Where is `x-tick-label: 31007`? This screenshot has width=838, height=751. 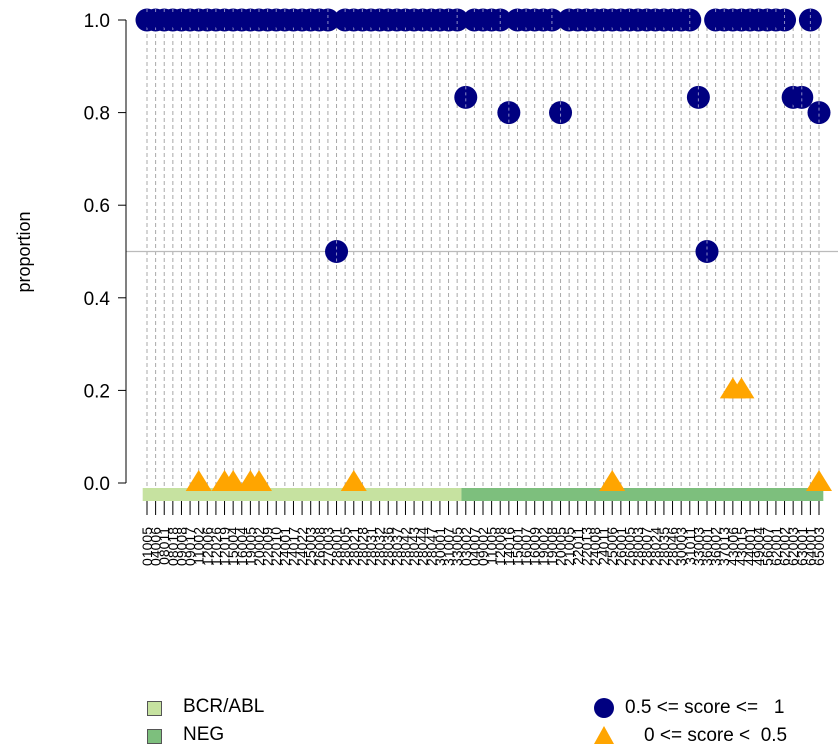
x-tick-label: 31007 is located at coordinates (449, 546).